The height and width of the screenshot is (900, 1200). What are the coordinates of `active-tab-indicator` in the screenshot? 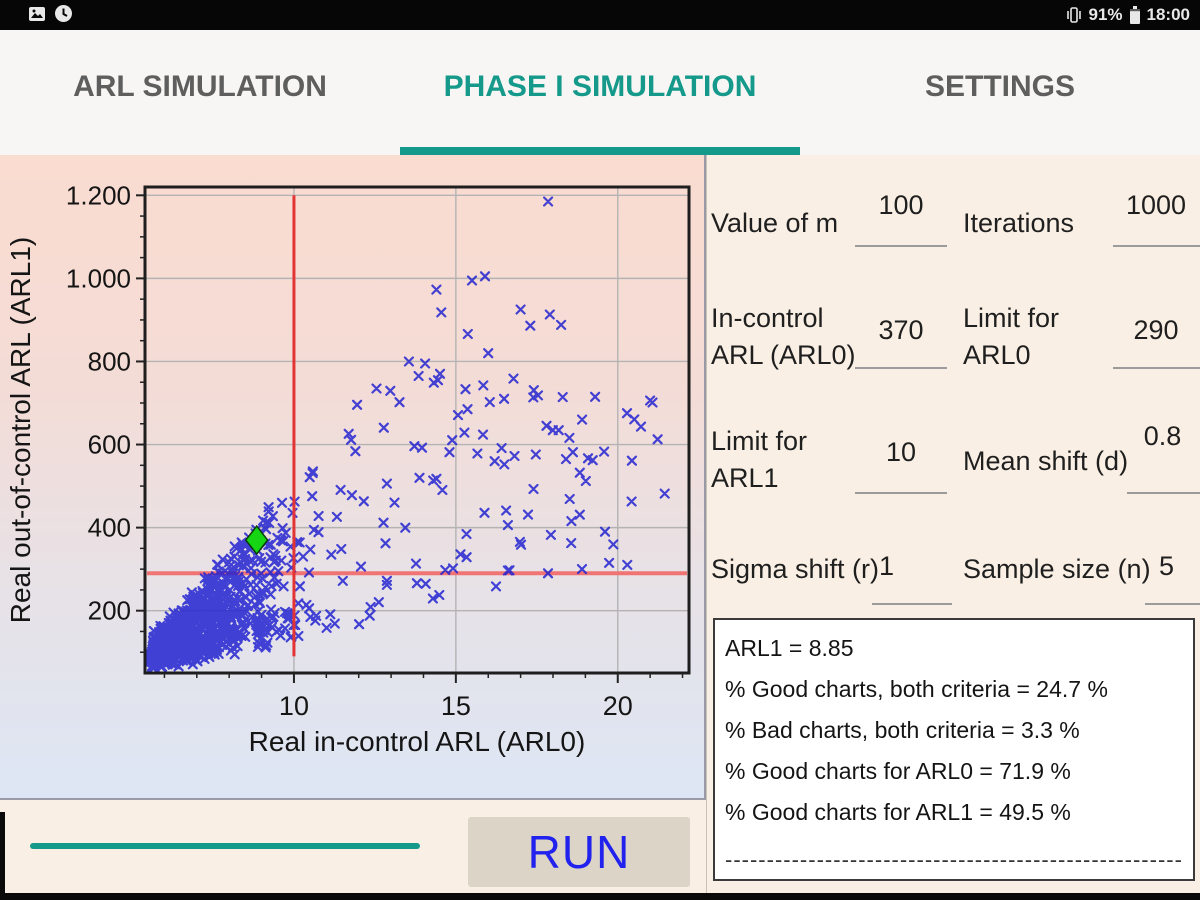 It's located at (600, 151).